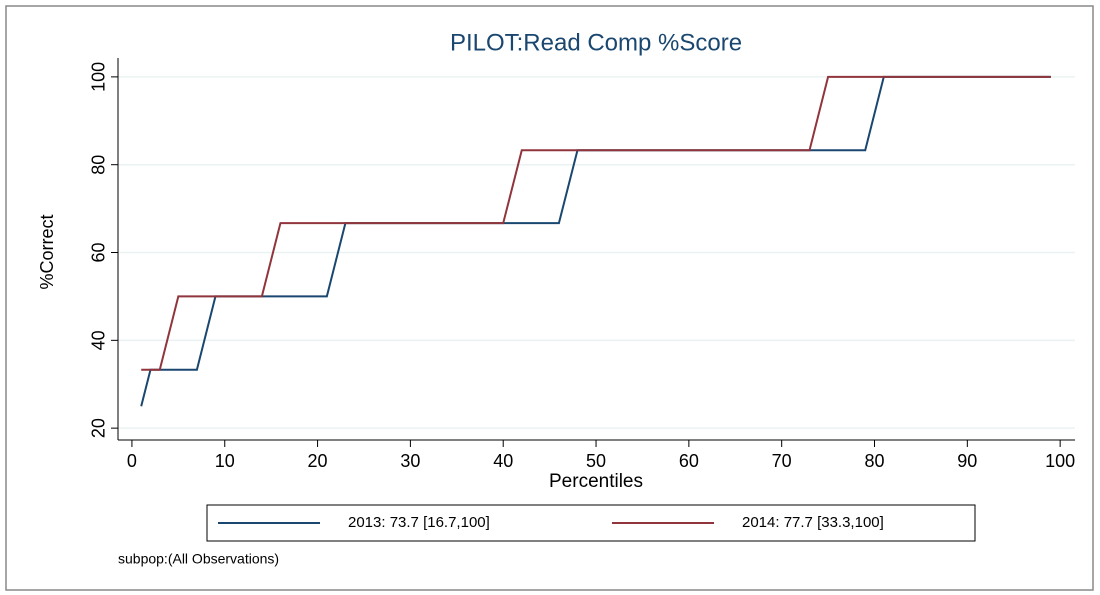 The height and width of the screenshot is (595, 1100). I want to click on y-tick-label: 40, so click(99, 340).